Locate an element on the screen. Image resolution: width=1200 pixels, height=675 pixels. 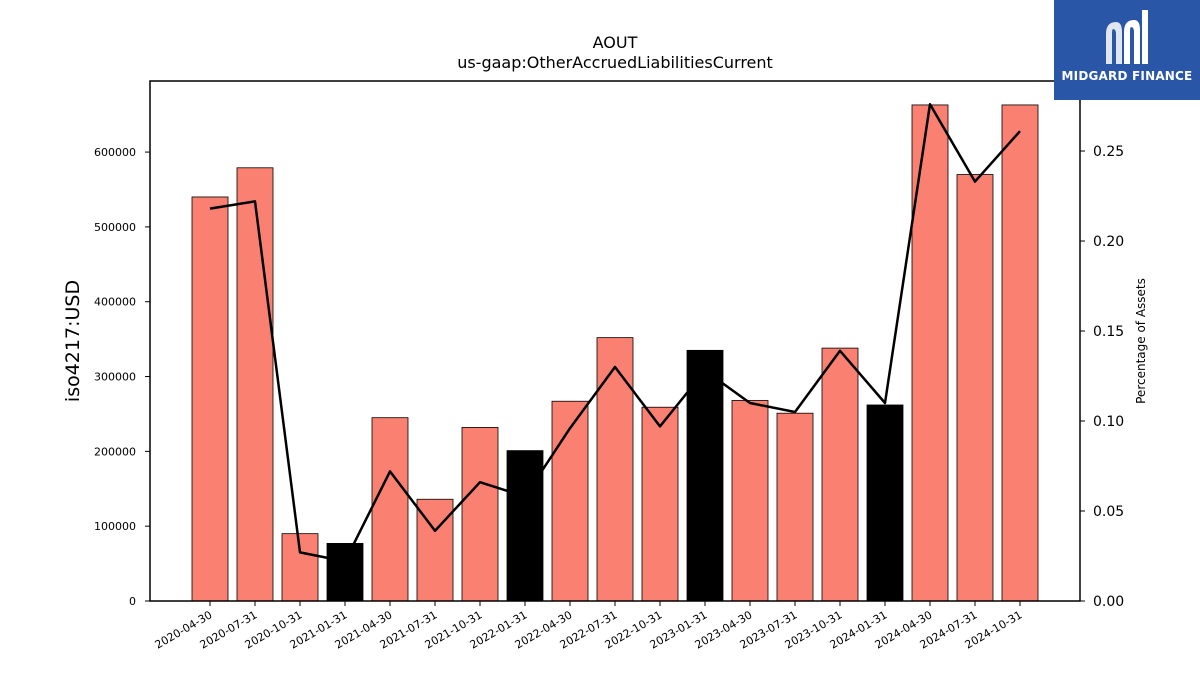
y2-tick-label: 0.15 is located at coordinates (1108, 332).